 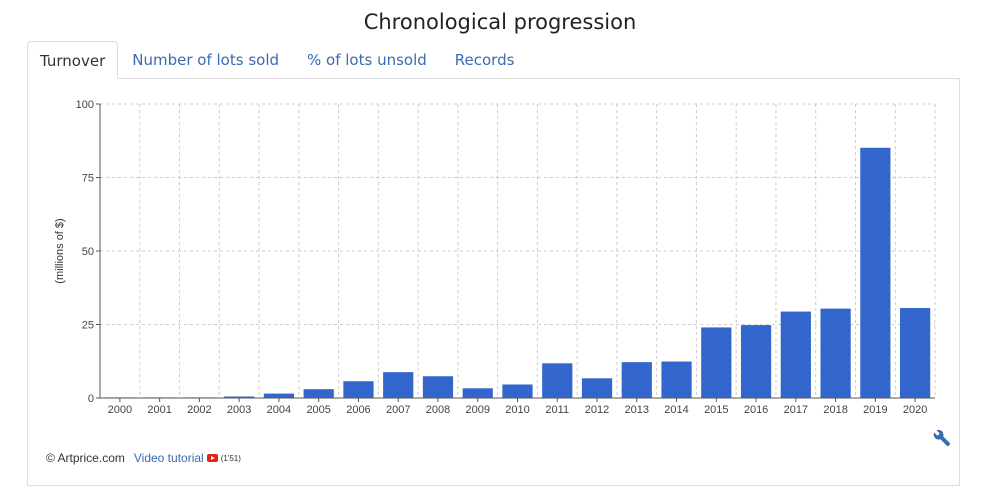 What do you see at coordinates (796, 410) in the screenshot?
I see `x-tick-label: 2017` at bounding box center [796, 410].